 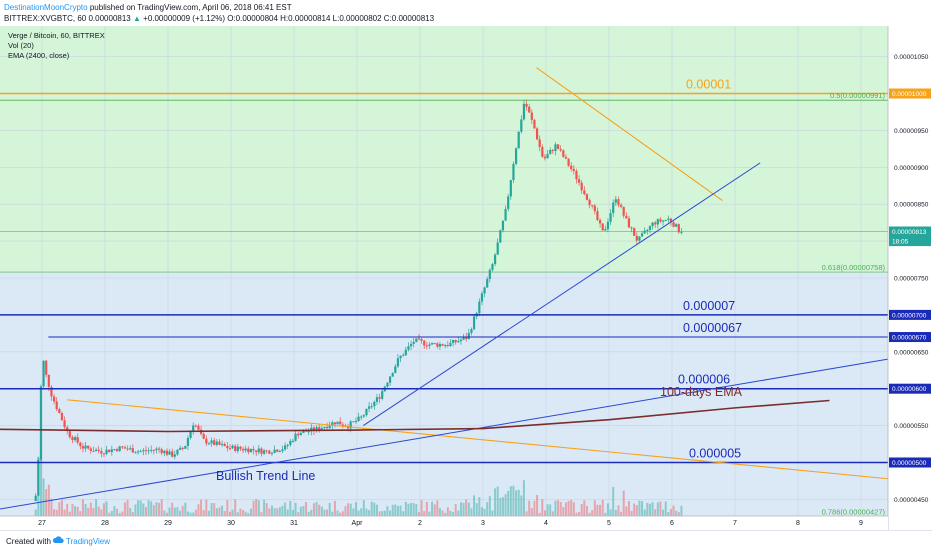 What do you see at coordinates (911, 57) in the screenshot?
I see `price-tick-label: 0.00001050` at bounding box center [911, 57].